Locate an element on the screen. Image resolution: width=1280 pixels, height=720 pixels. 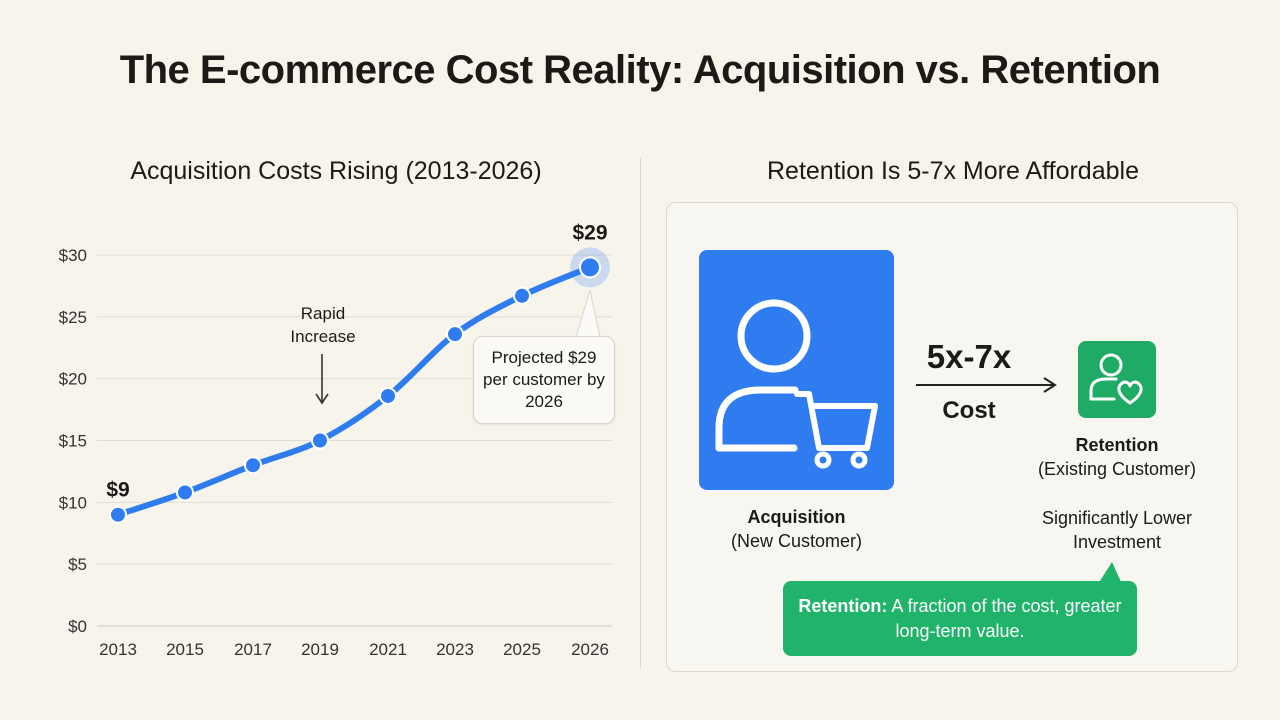
callout-pointer is located at coordinates (588, 313).